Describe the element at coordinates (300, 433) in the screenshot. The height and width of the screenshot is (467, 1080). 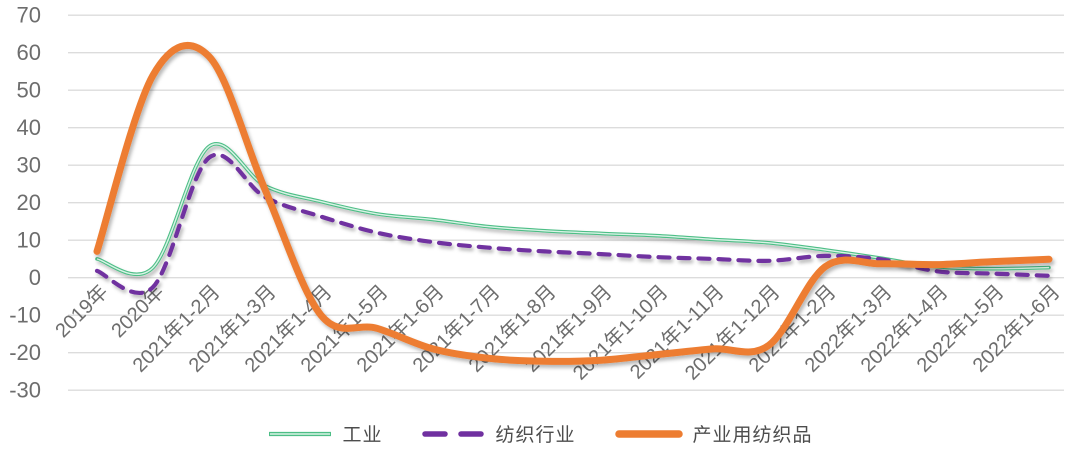
I see `green-line-swatch-icon` at that location.